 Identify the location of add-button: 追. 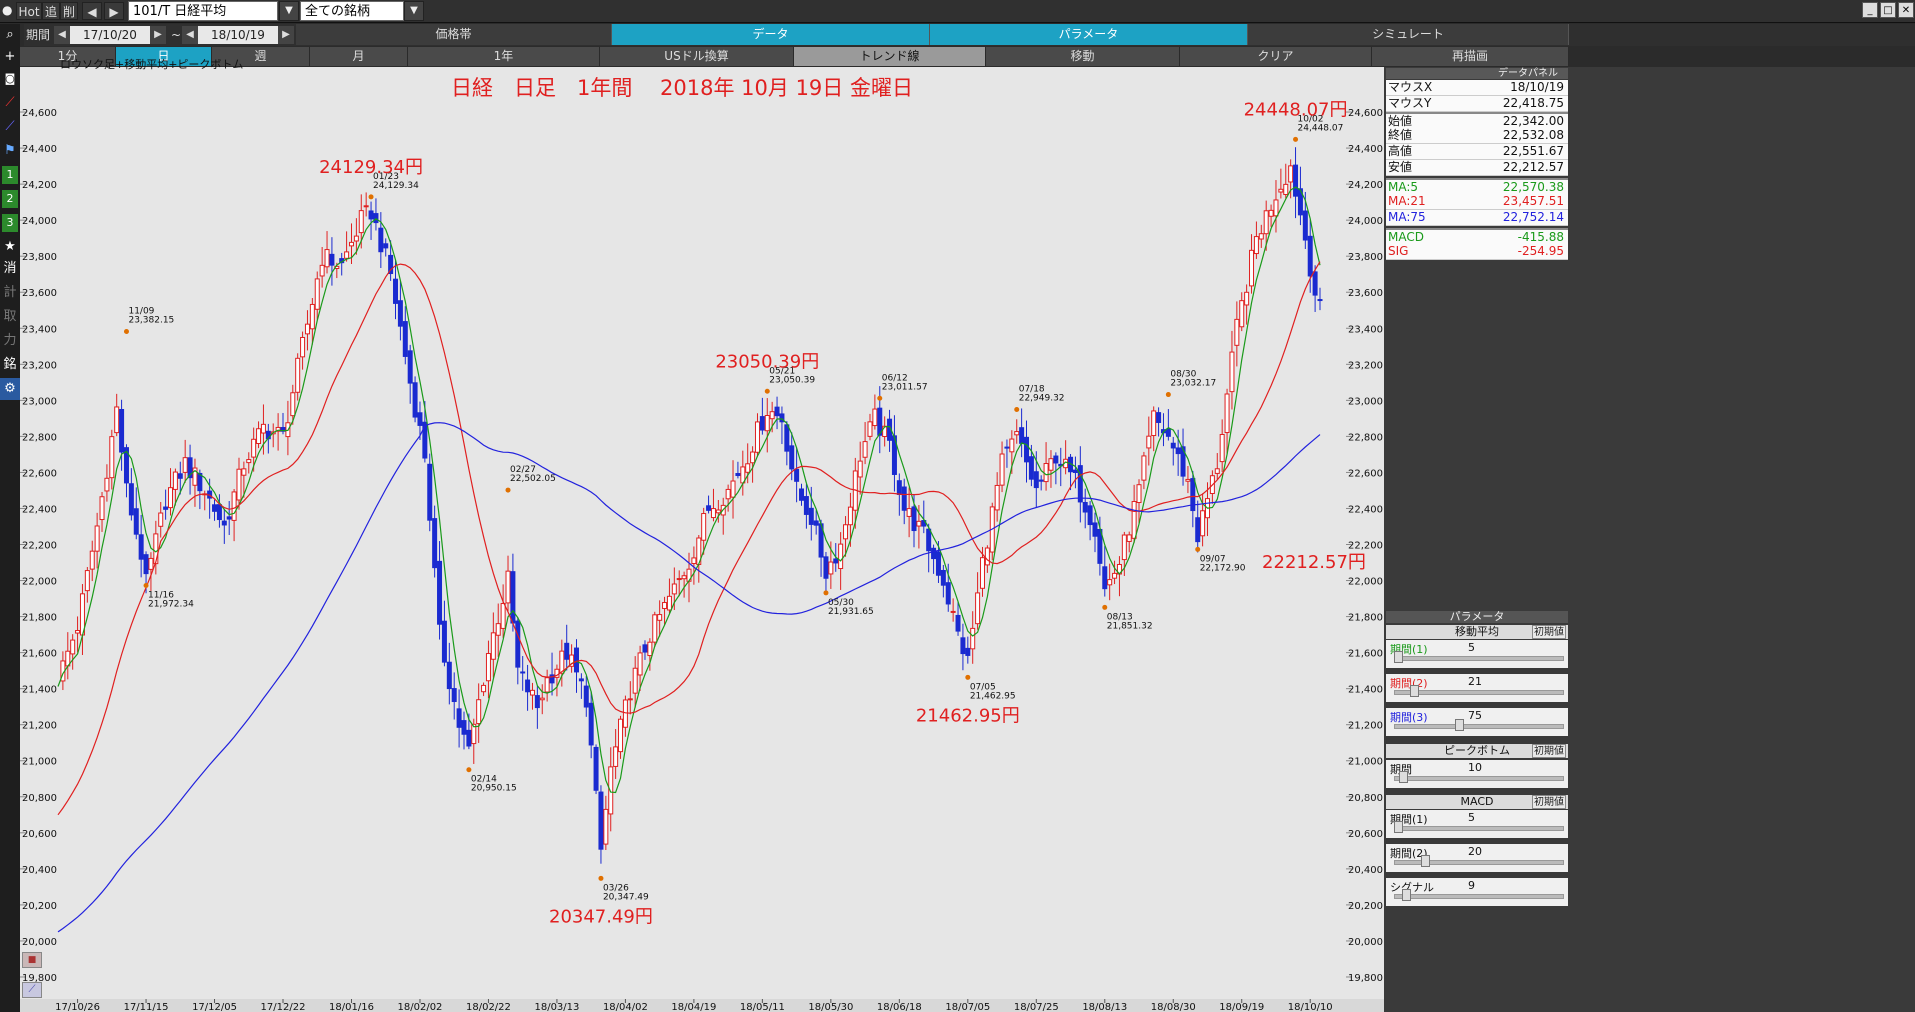
(51, 11).